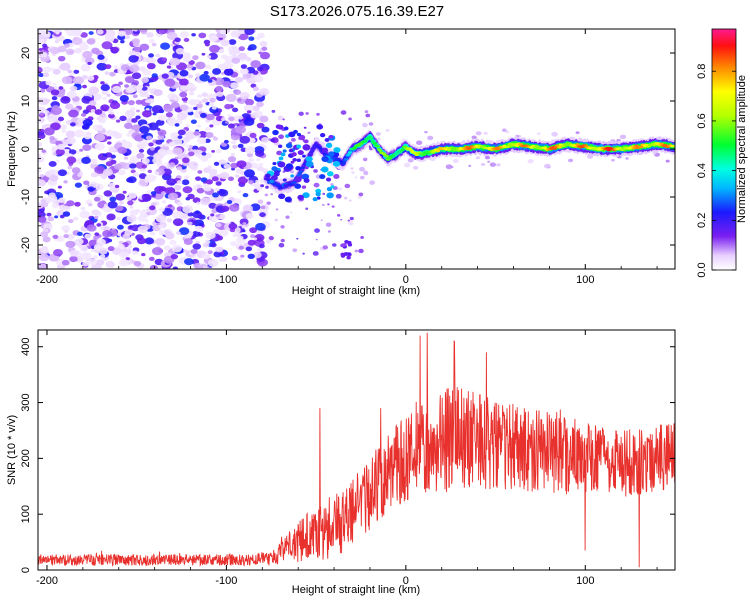  I want to click on x-tick-label: 0, so click(406, 280).